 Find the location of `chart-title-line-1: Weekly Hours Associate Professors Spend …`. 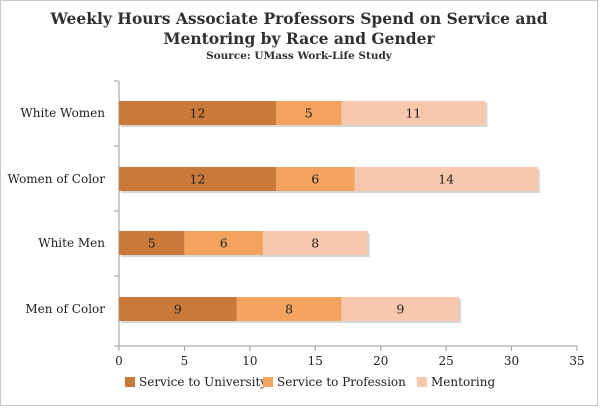

chart-title-line-1: Weekly Hours Associate Professors Spend … is located at coordinates (299, 18).